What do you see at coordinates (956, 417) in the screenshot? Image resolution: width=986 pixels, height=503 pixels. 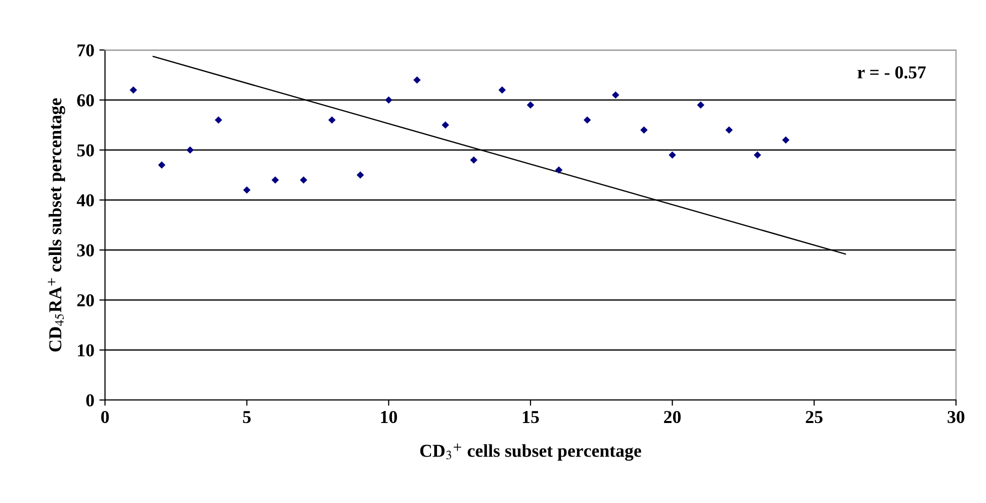 I see `x-tick-label: 30` at bounding box center [956, 417].